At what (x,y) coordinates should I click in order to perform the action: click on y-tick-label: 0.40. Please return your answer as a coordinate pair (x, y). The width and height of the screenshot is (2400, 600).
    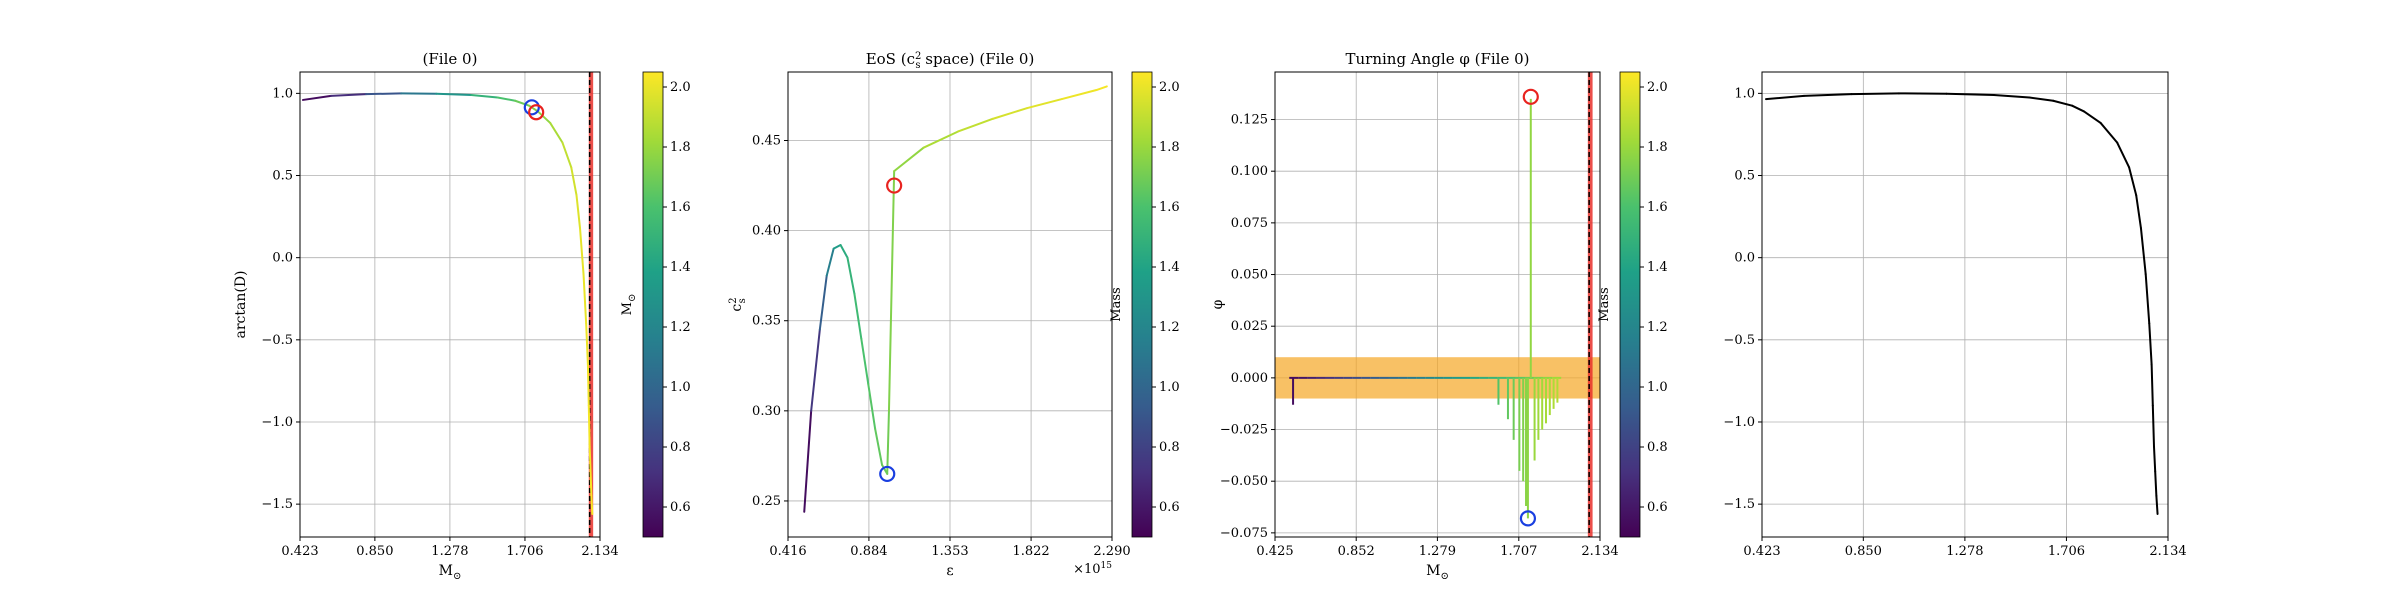
    Looking at the image, I should click on (766, 231).